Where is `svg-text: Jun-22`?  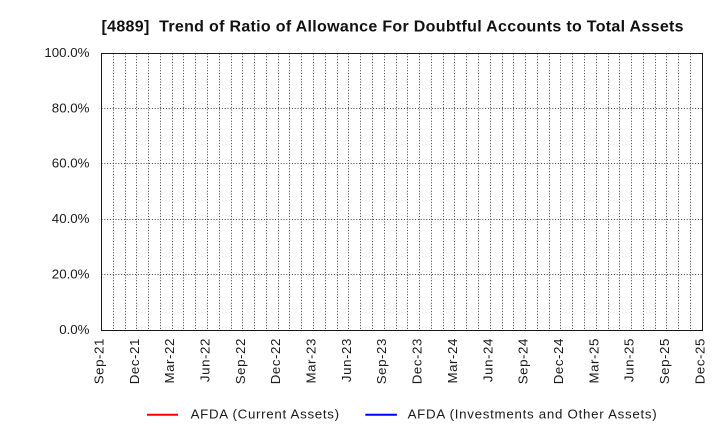
svg-text: Jun-22 is located at coordinates (205, 360).